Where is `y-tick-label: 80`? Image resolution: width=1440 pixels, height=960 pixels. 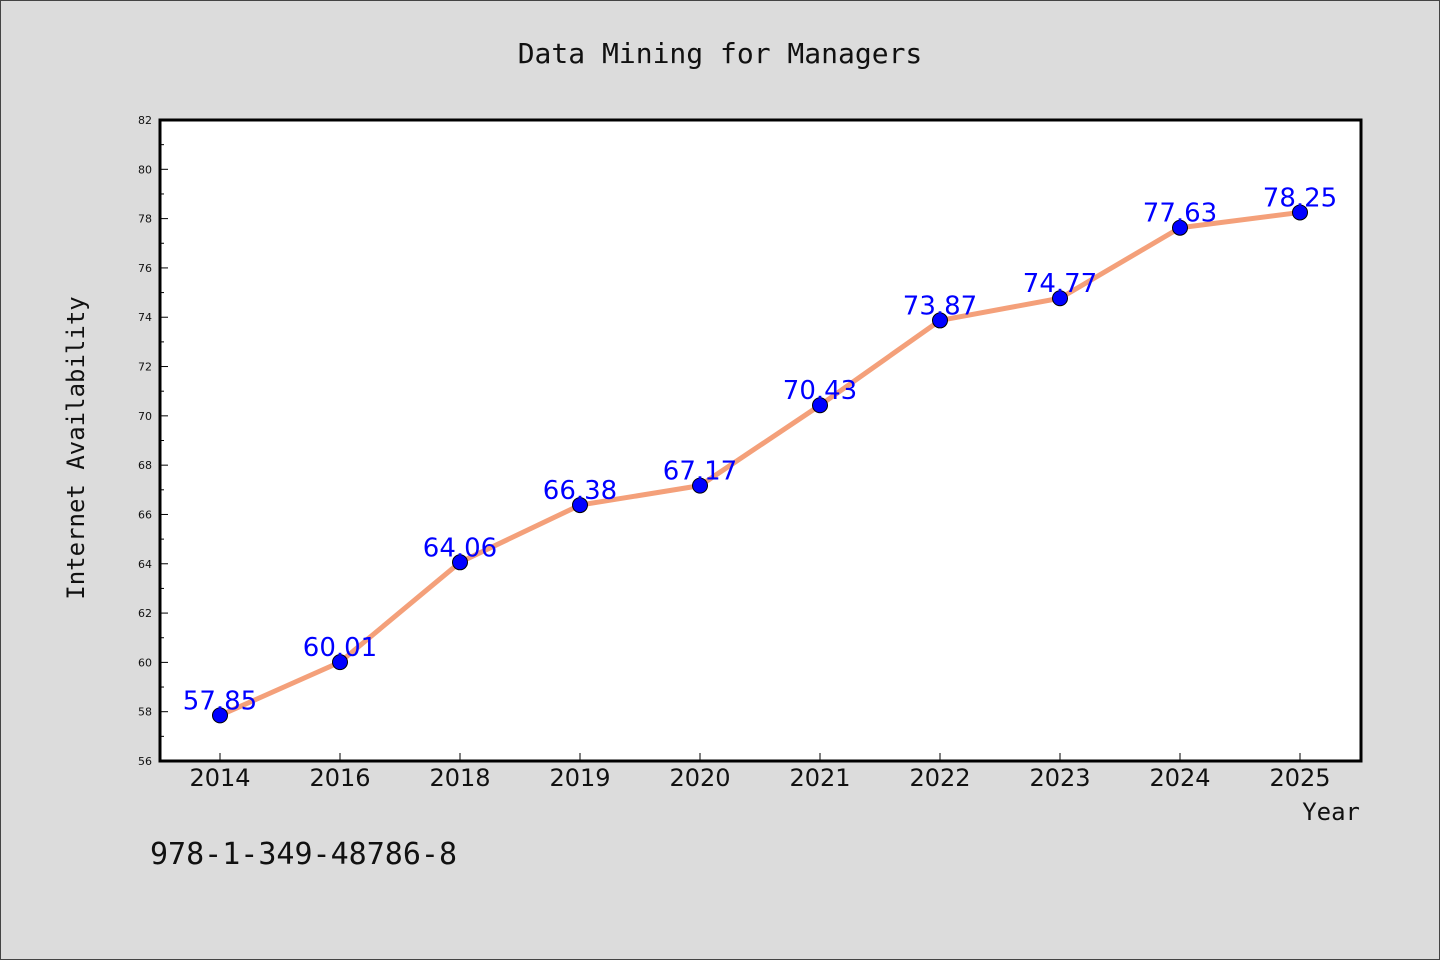
y-tick-label: 80 is located at coordinates (145, 169).